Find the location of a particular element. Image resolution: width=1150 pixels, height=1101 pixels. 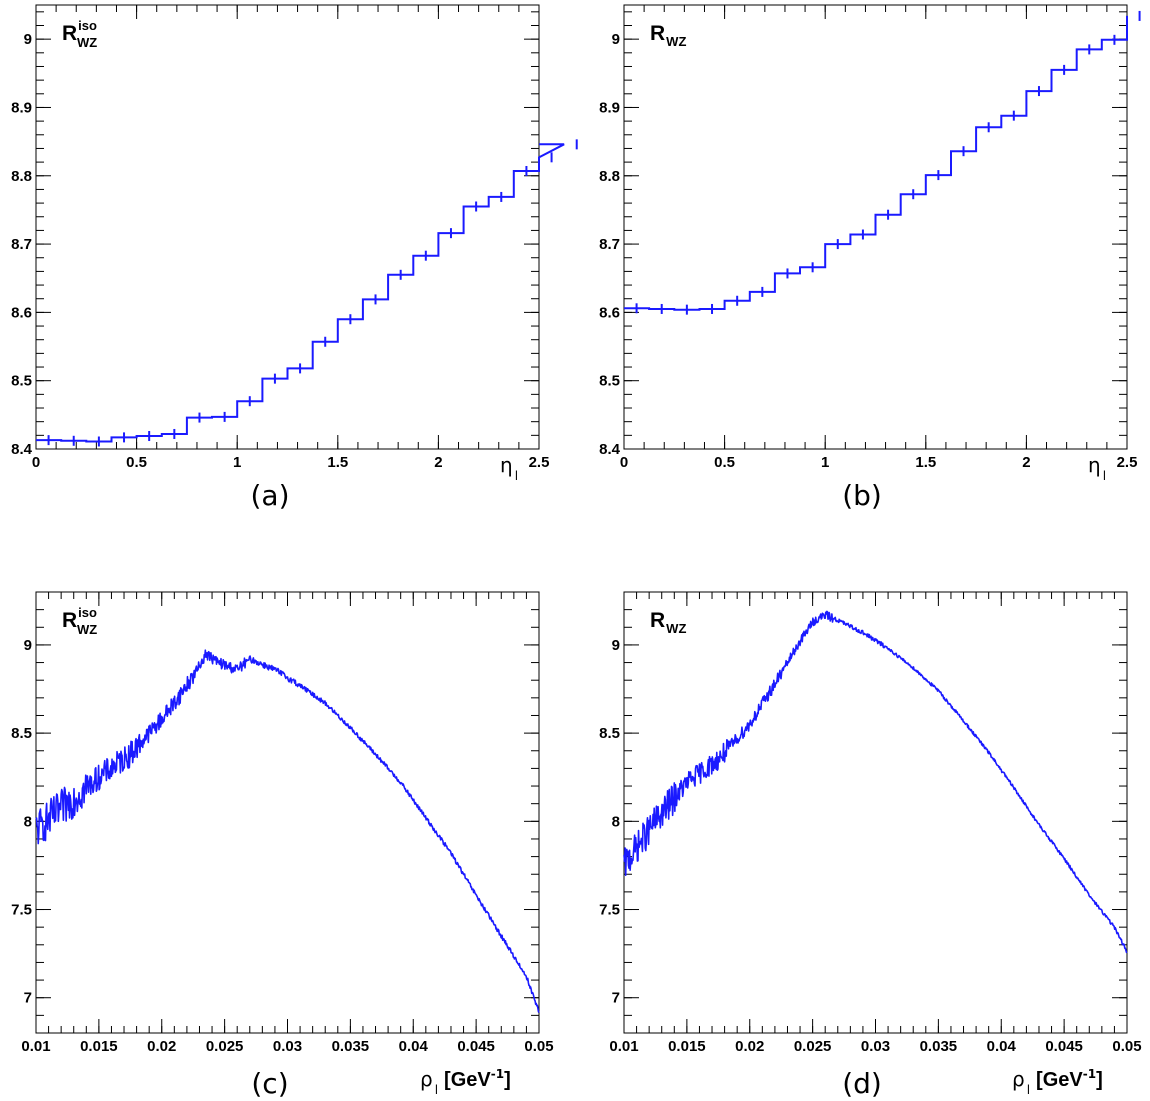

panel-tag: (d) is located at coordinates (862, 1083).